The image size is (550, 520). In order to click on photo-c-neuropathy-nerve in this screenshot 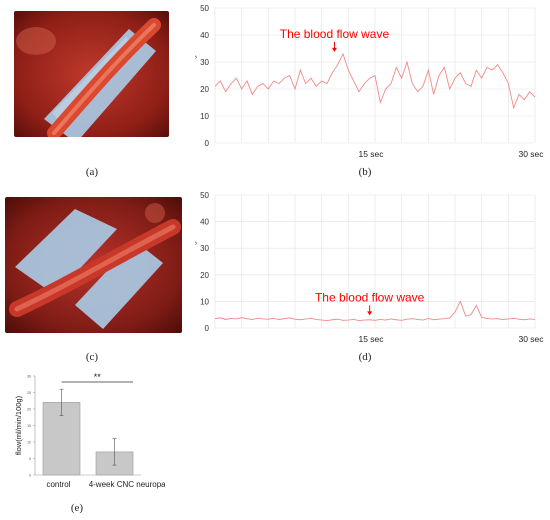, I will do `click(93, 265)`.